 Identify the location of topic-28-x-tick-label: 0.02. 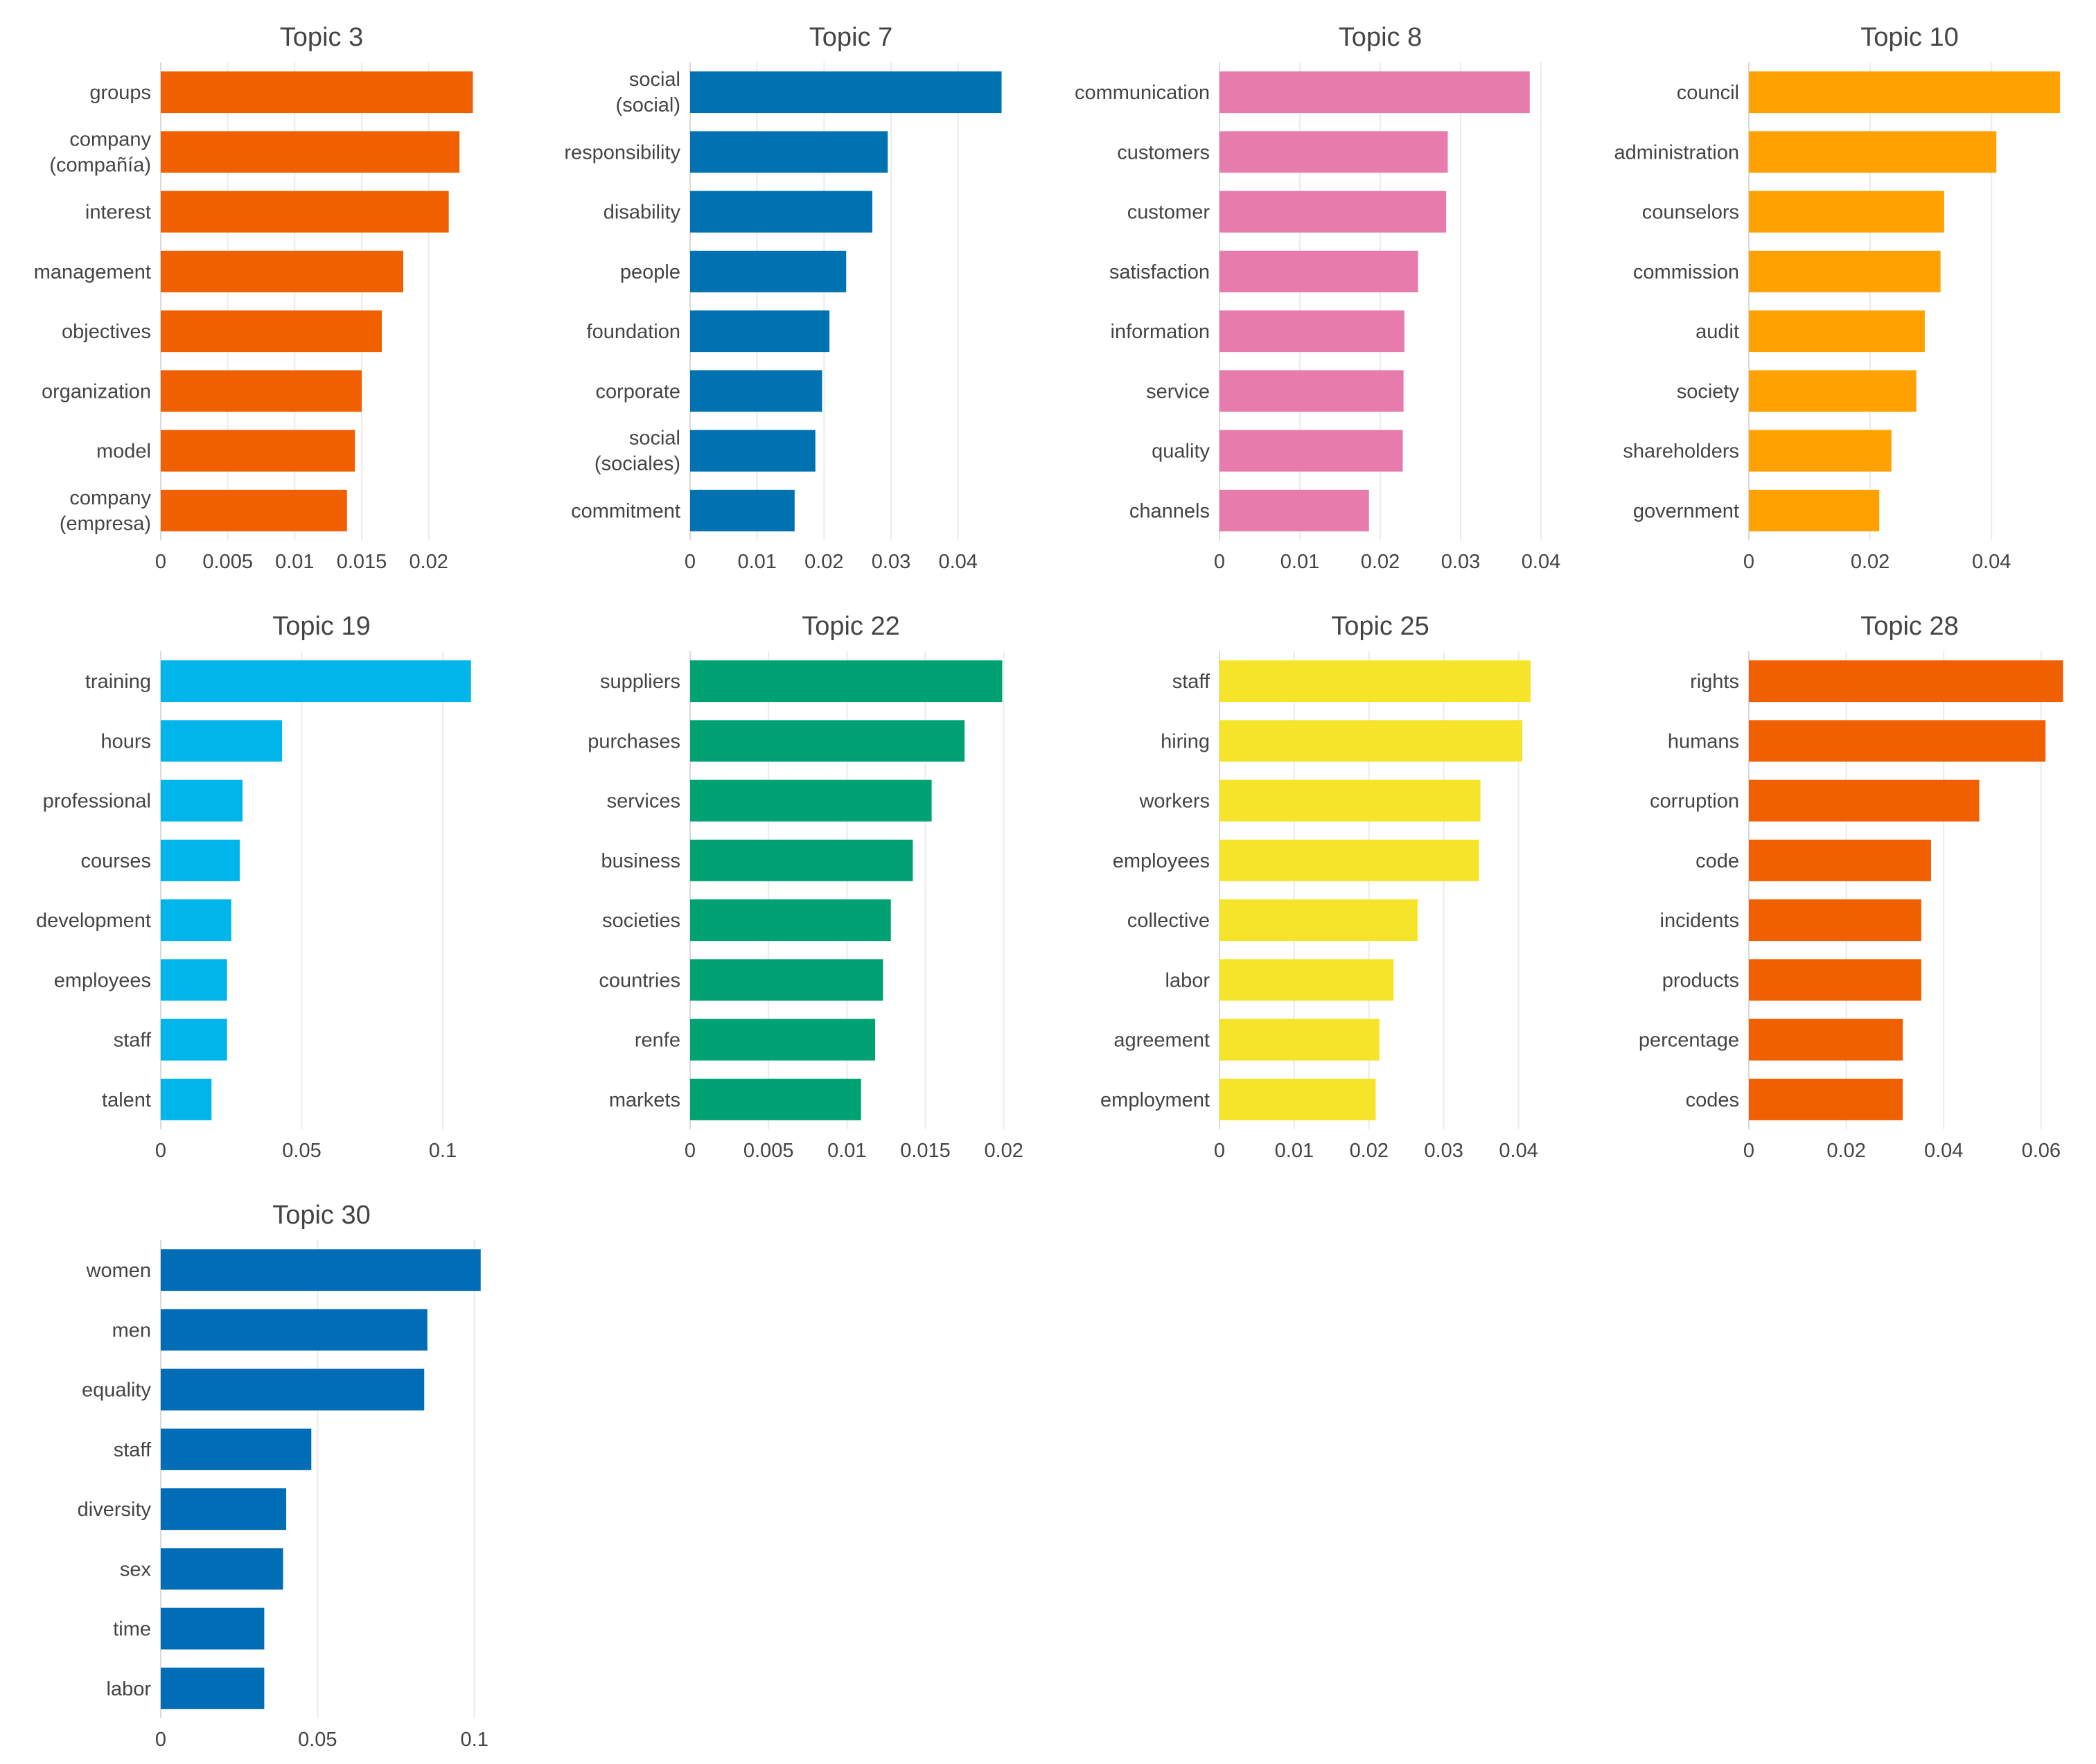
(1845, 1151).